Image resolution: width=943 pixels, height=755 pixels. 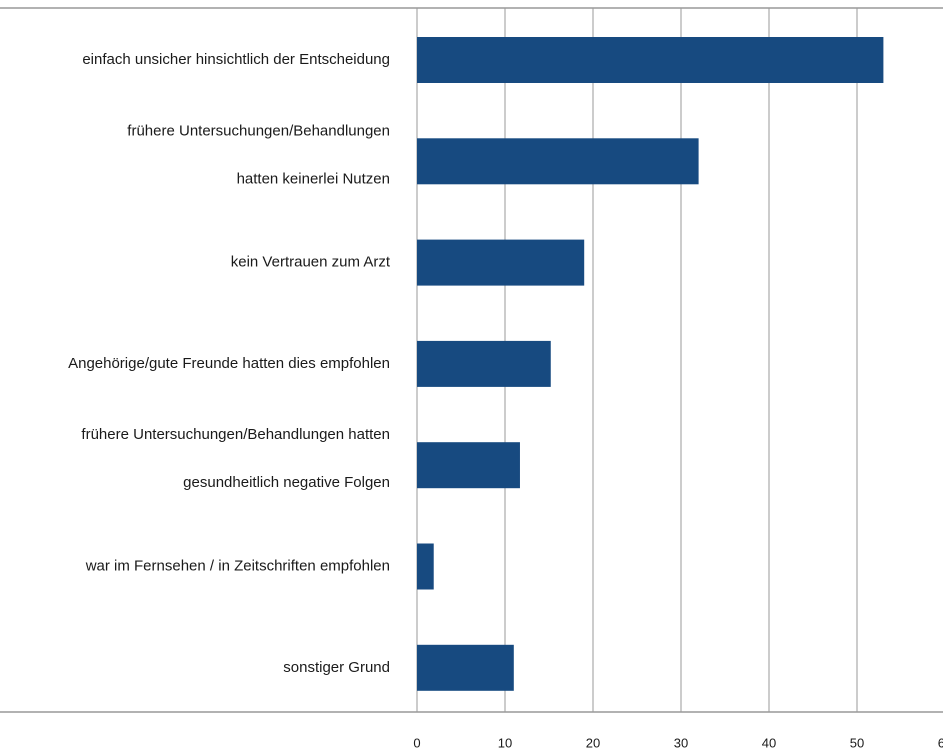 What do you see at coordinates (940, 742) in the screenshot?
I see `x-tick-label: 60` at bounding box center [940, 742].